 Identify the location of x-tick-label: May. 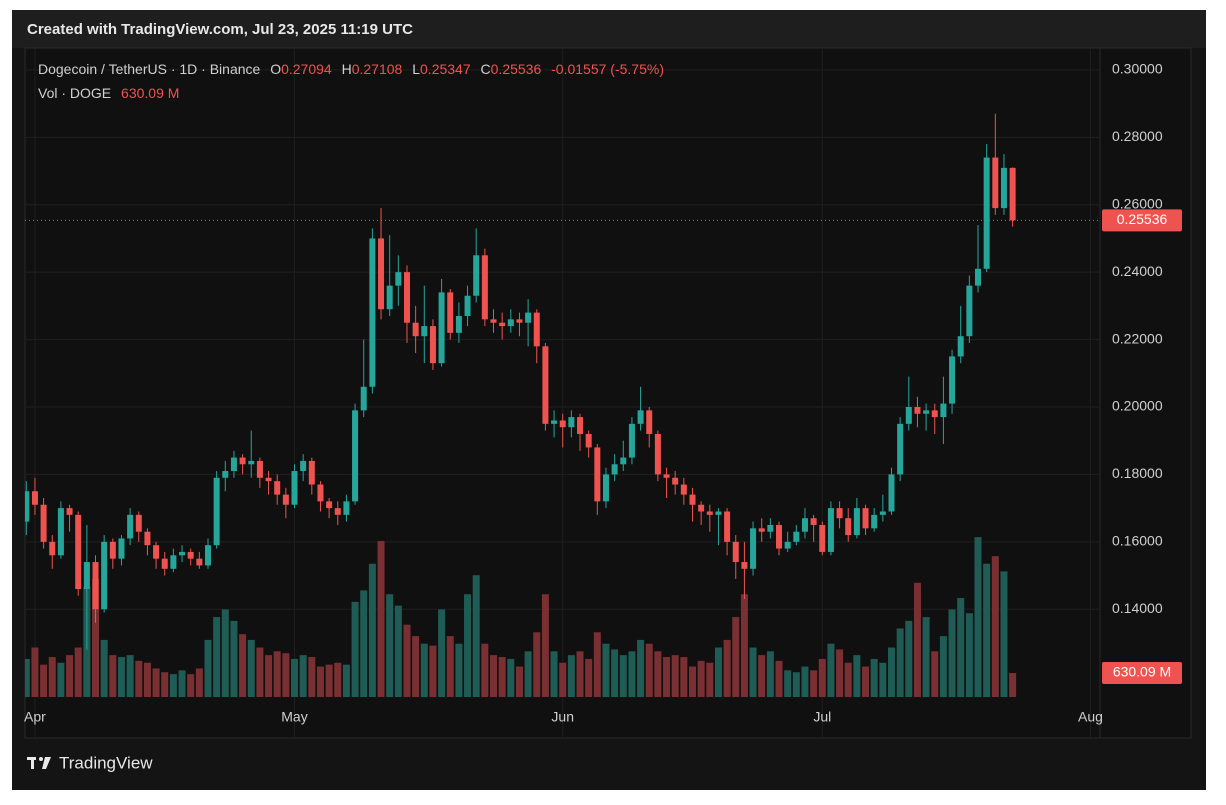
(294, 717).